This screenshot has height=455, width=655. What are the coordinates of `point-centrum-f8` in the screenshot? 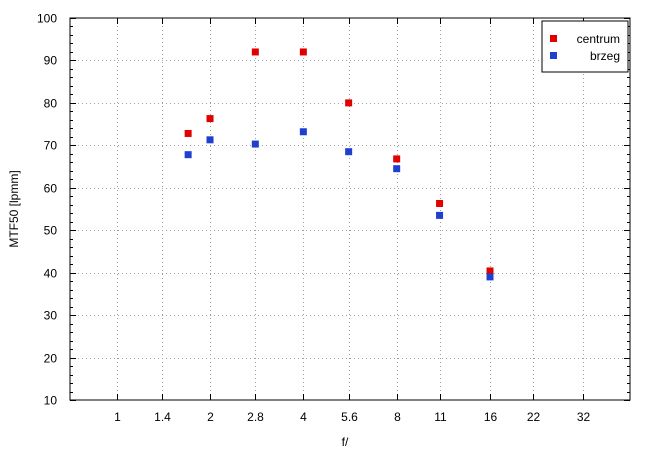 It's located at (397, 159).